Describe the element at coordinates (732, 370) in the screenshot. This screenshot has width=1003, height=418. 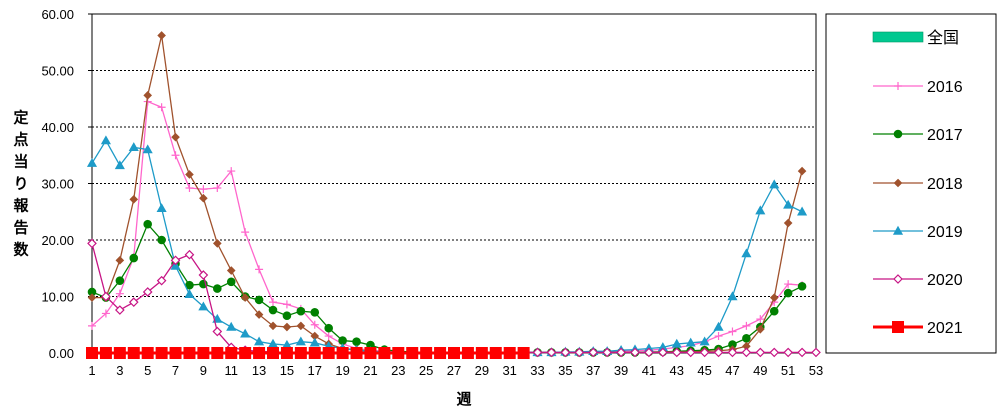
I see `x-tick-label: 47` at that location.